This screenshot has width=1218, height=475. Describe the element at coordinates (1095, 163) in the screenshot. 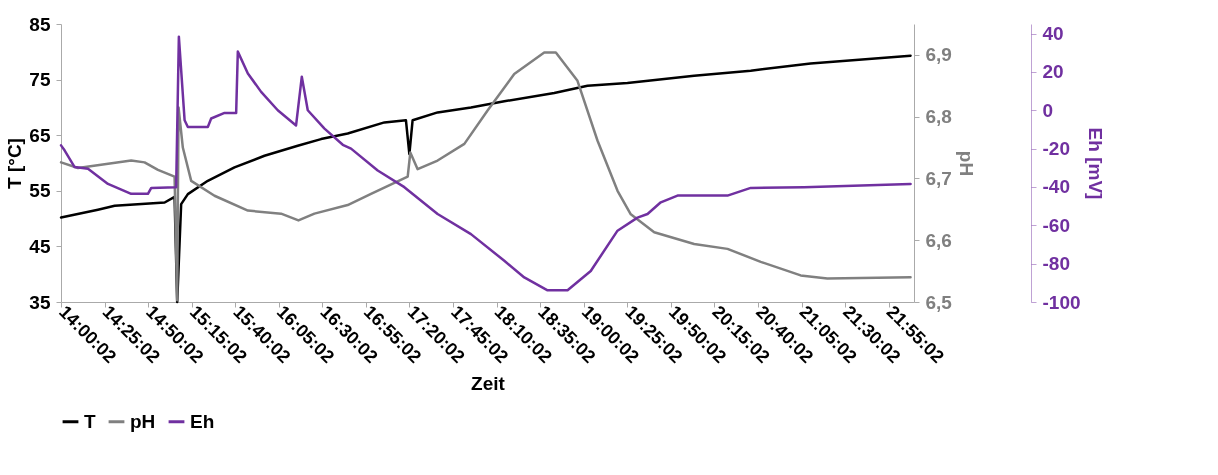

I see `y3-axis-title: Eh [mV]` at that location.